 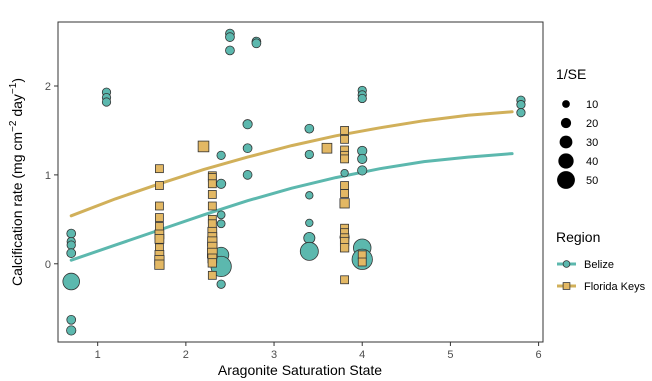 I want to click on x-tick-label: 5, so click(x=450, y=355).